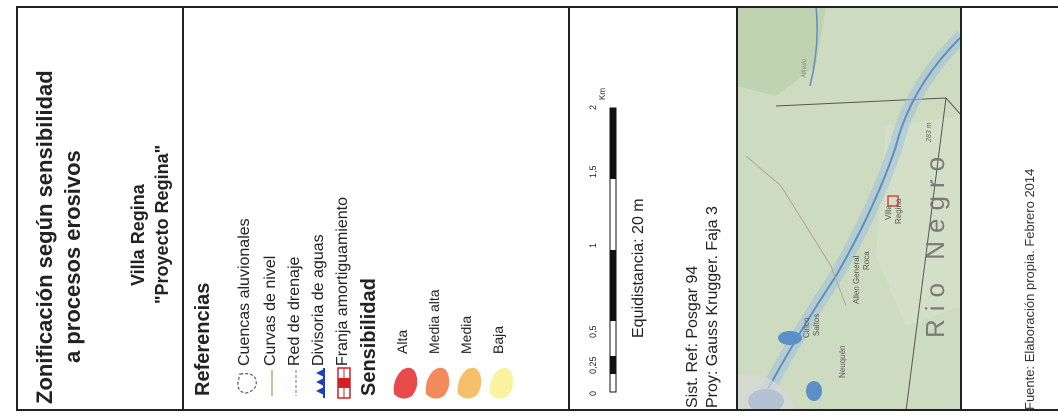 This screenshot has height=417, width=1058. Describe the element at coordinates (929, 132) in the screenshot. I see `map-label-elevation: 283 m` at that location.